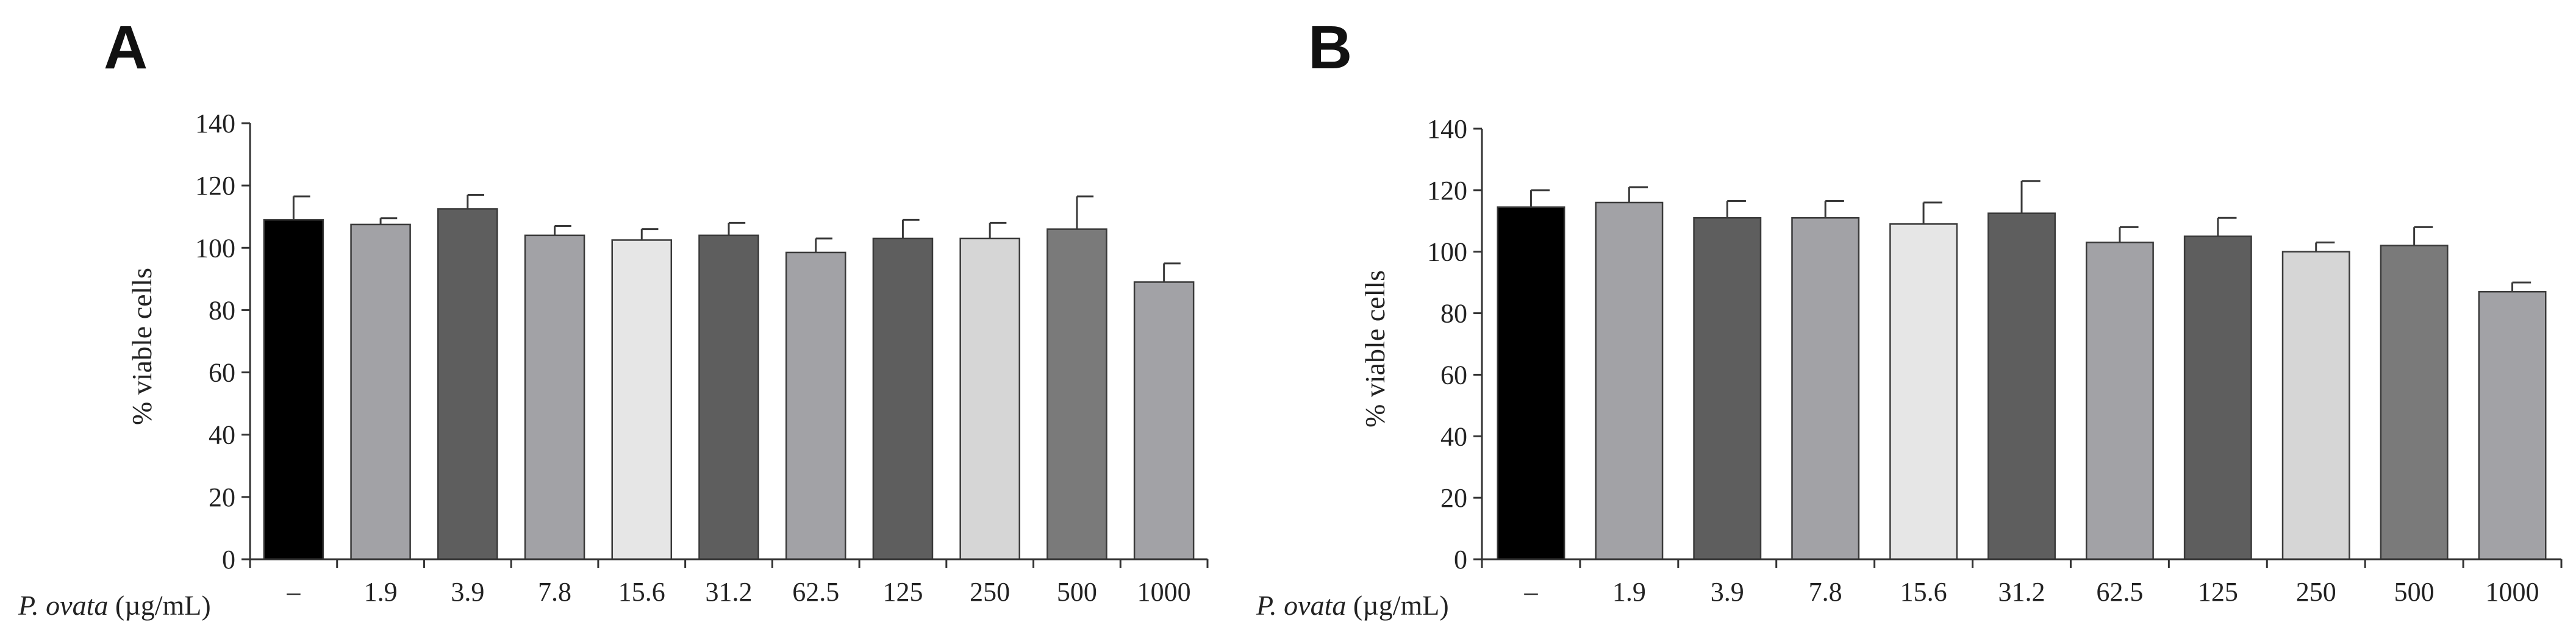 This screenshot has width=2576, height=641. What do you see at coordinates (902, 592) in the screenshot?
I see `panel-a-x-tick-label-7: 125` at bounding box center [902, 592].